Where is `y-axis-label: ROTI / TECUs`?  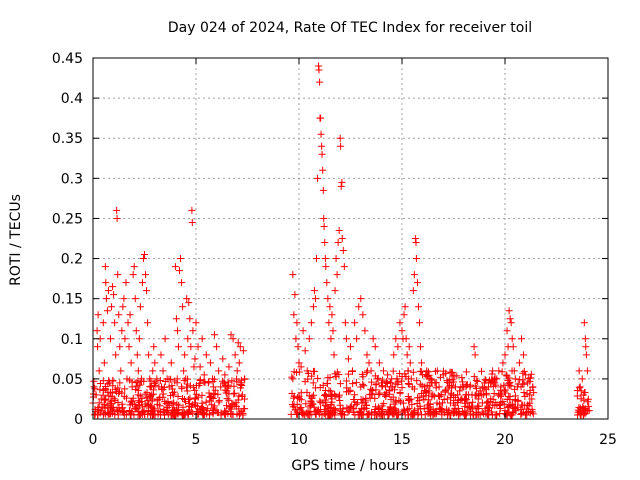
y-axis-label: ROTI / TECUs is located at coordinates (16, 240).